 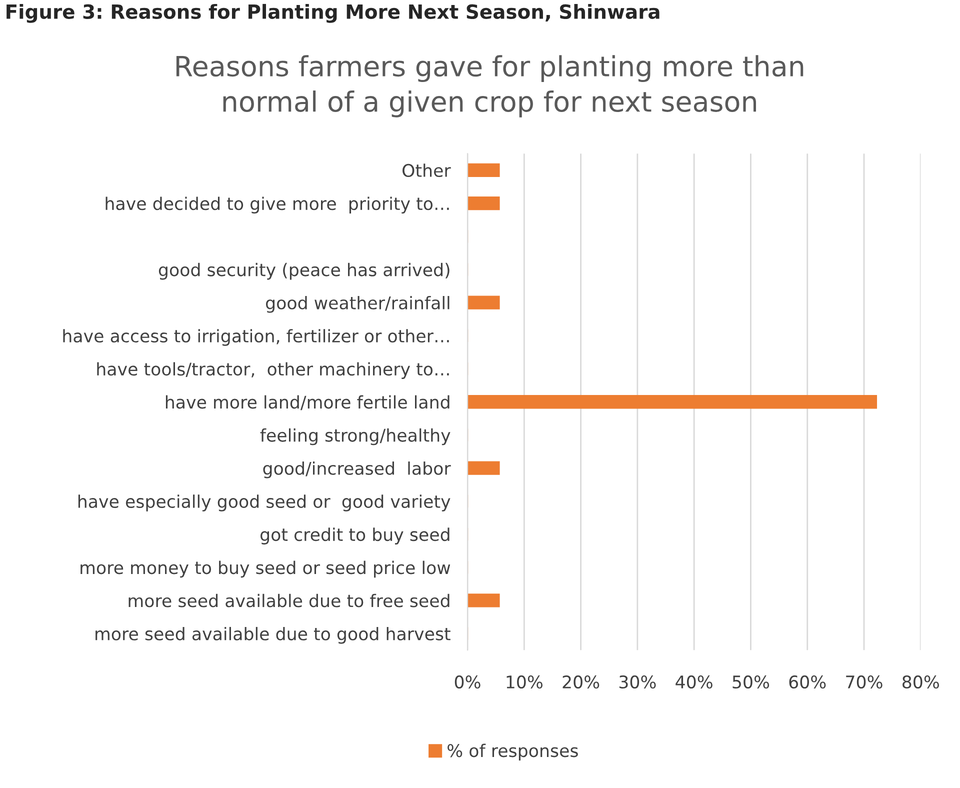 What do you see at coordinates (304, 271) in the screenshot?
I see `y-tick-label: good security (peace has arrived)` at bounding box center [304, 271].